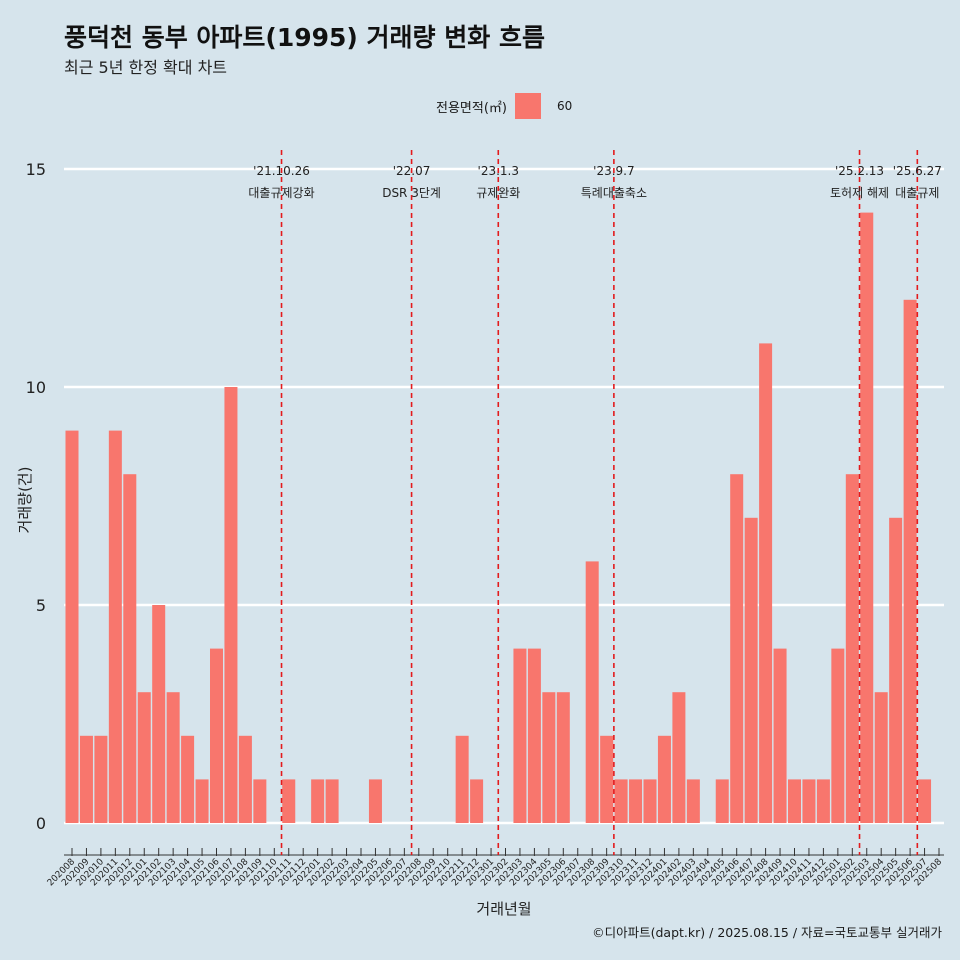  Describe the element at coordinates (614, 193) in the screenshot. I see `event-label: 특례대출축소` at that location.